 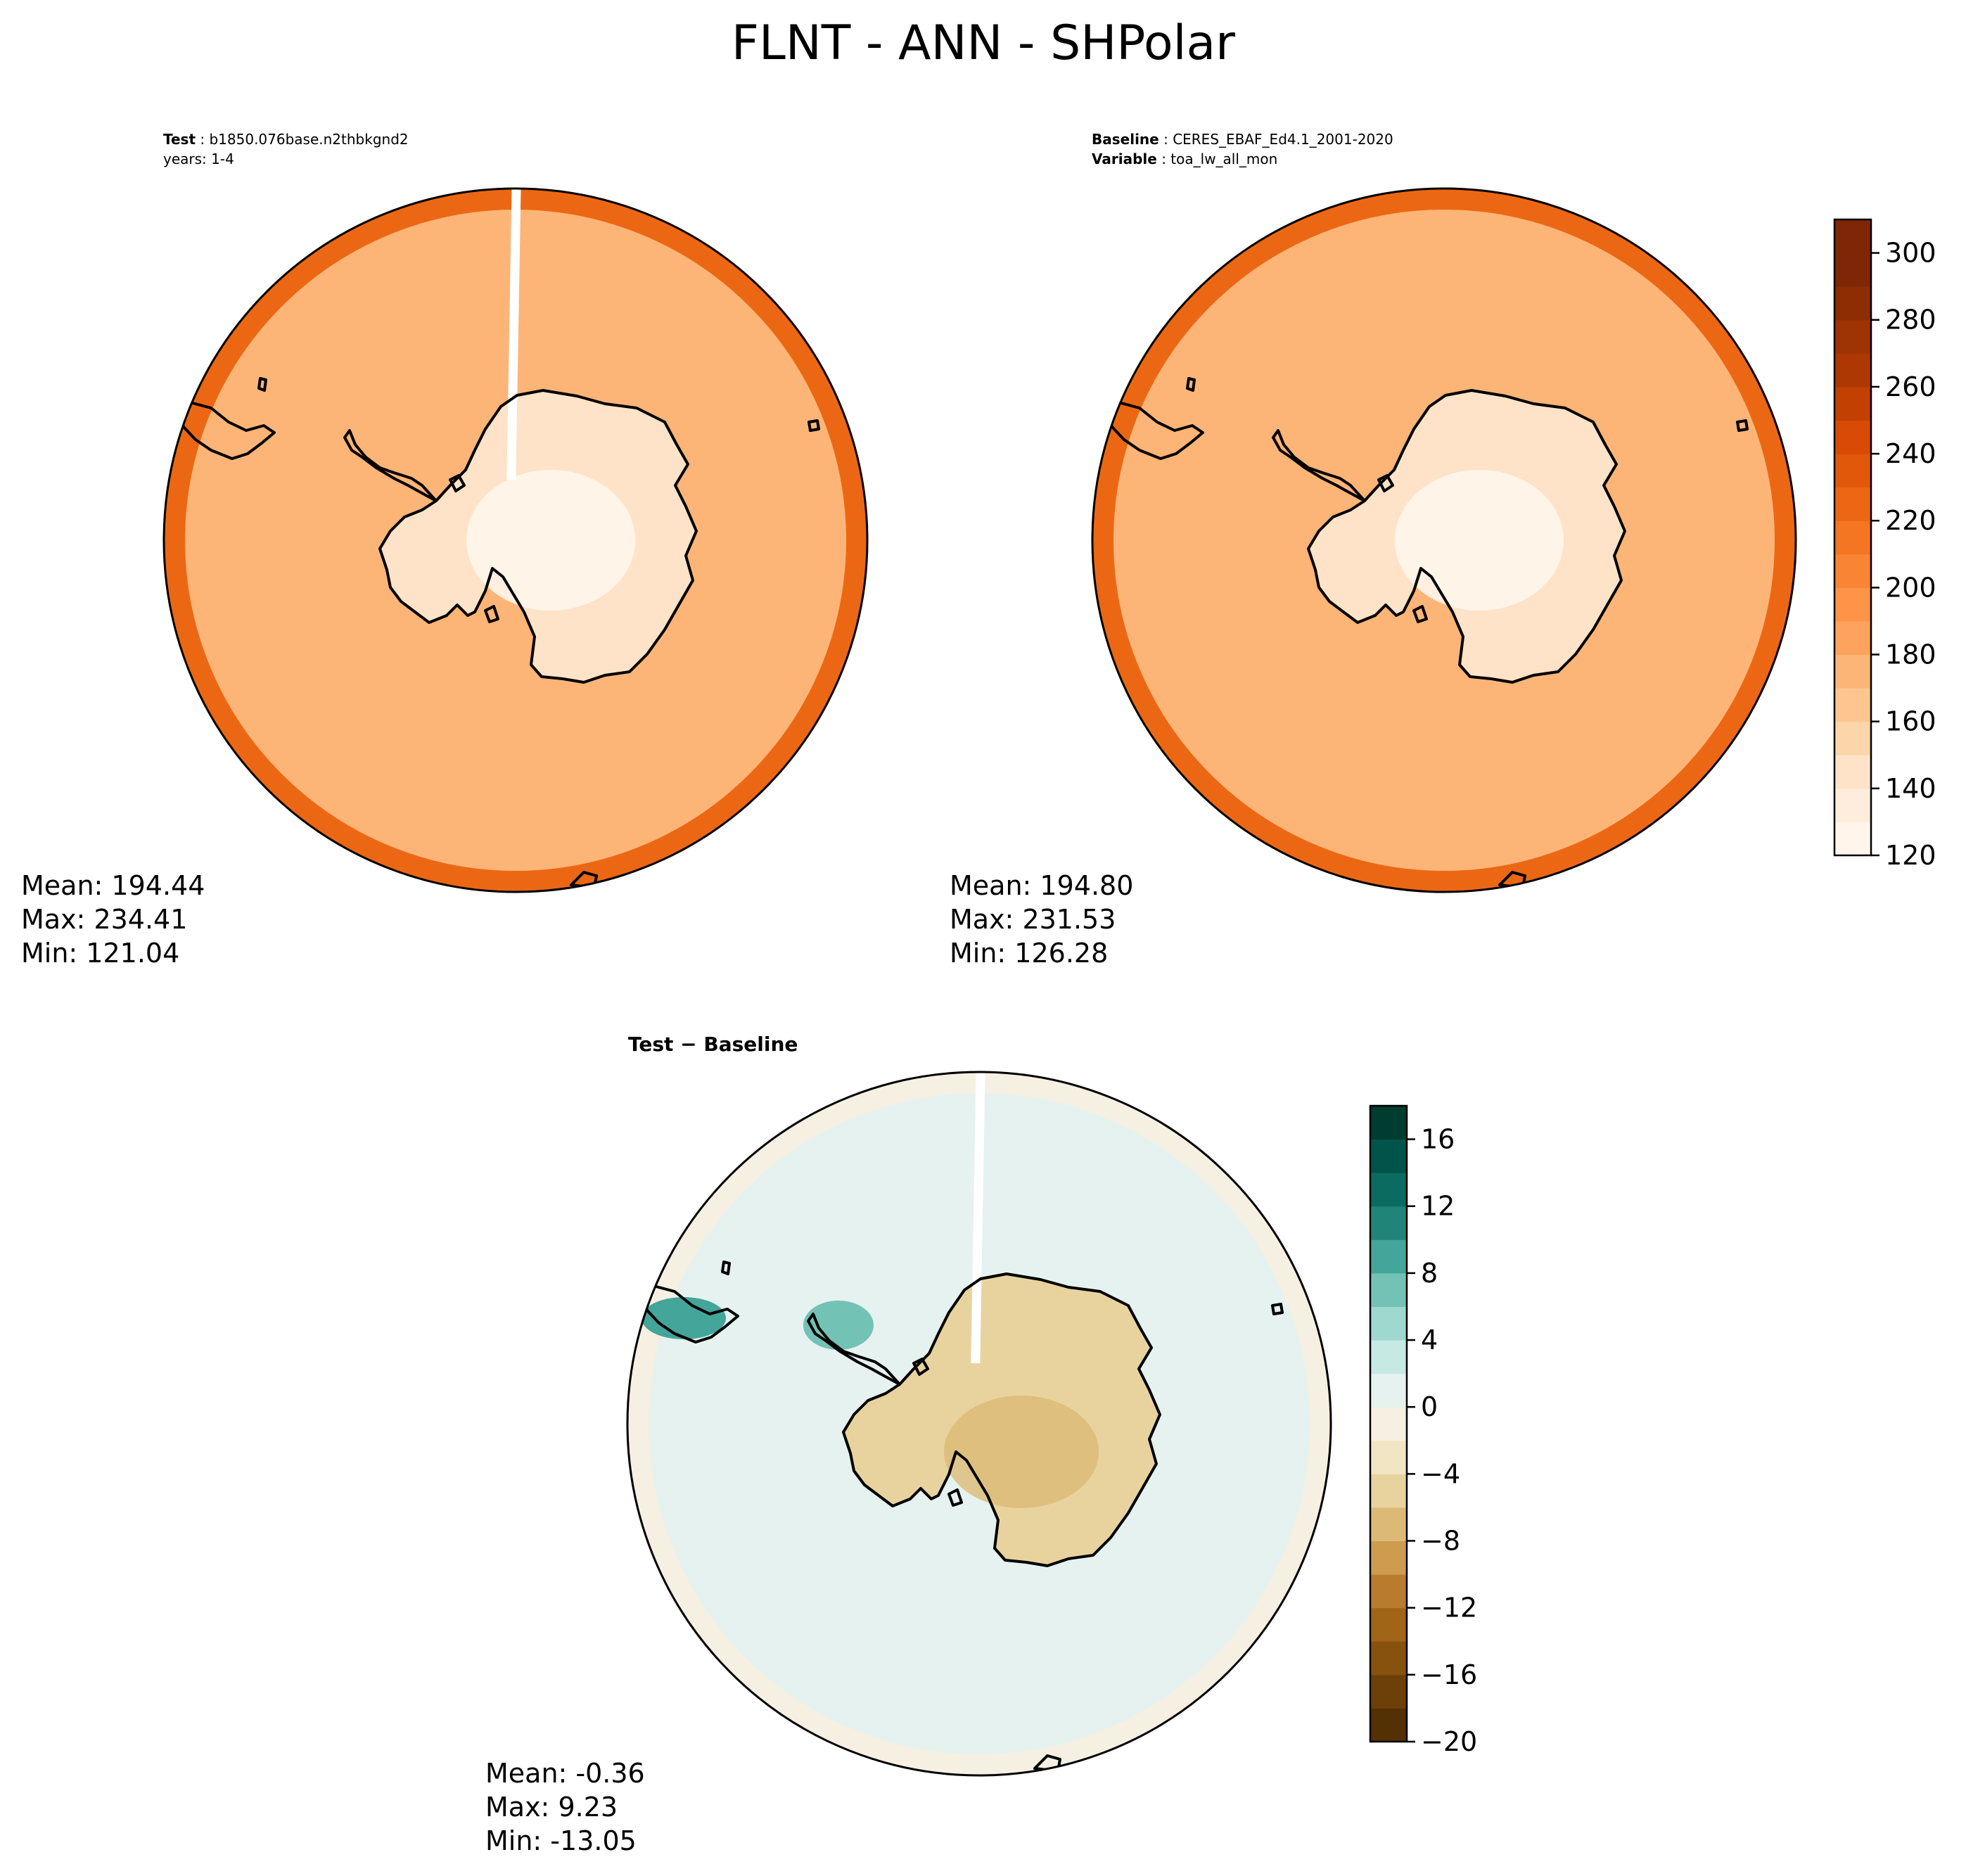 I want to click on colorbar-tick-label: 8, so click(x=1429, y=1273).